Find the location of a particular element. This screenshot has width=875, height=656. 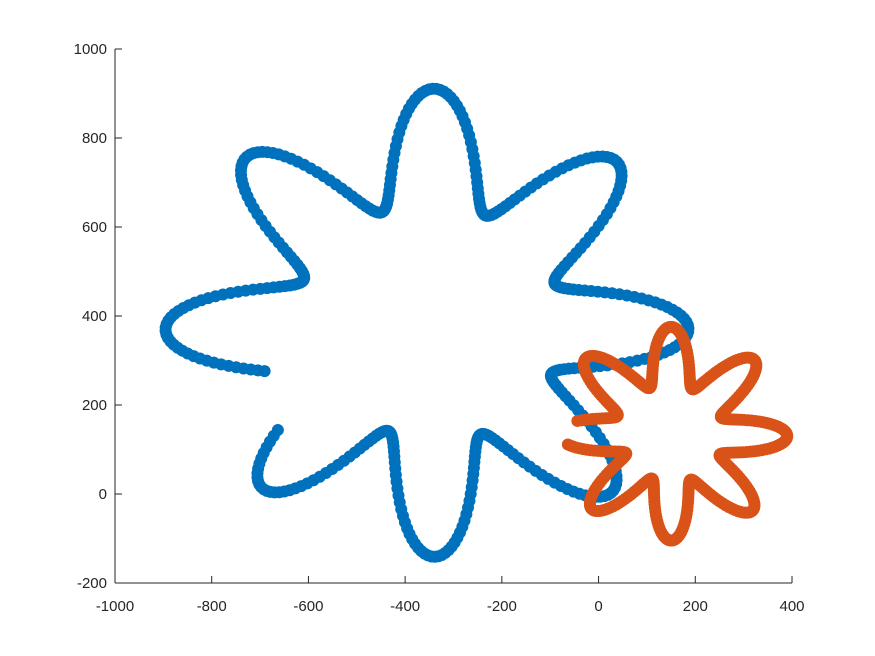

y-tick-label: 200 is located at coordinates (94, 405).